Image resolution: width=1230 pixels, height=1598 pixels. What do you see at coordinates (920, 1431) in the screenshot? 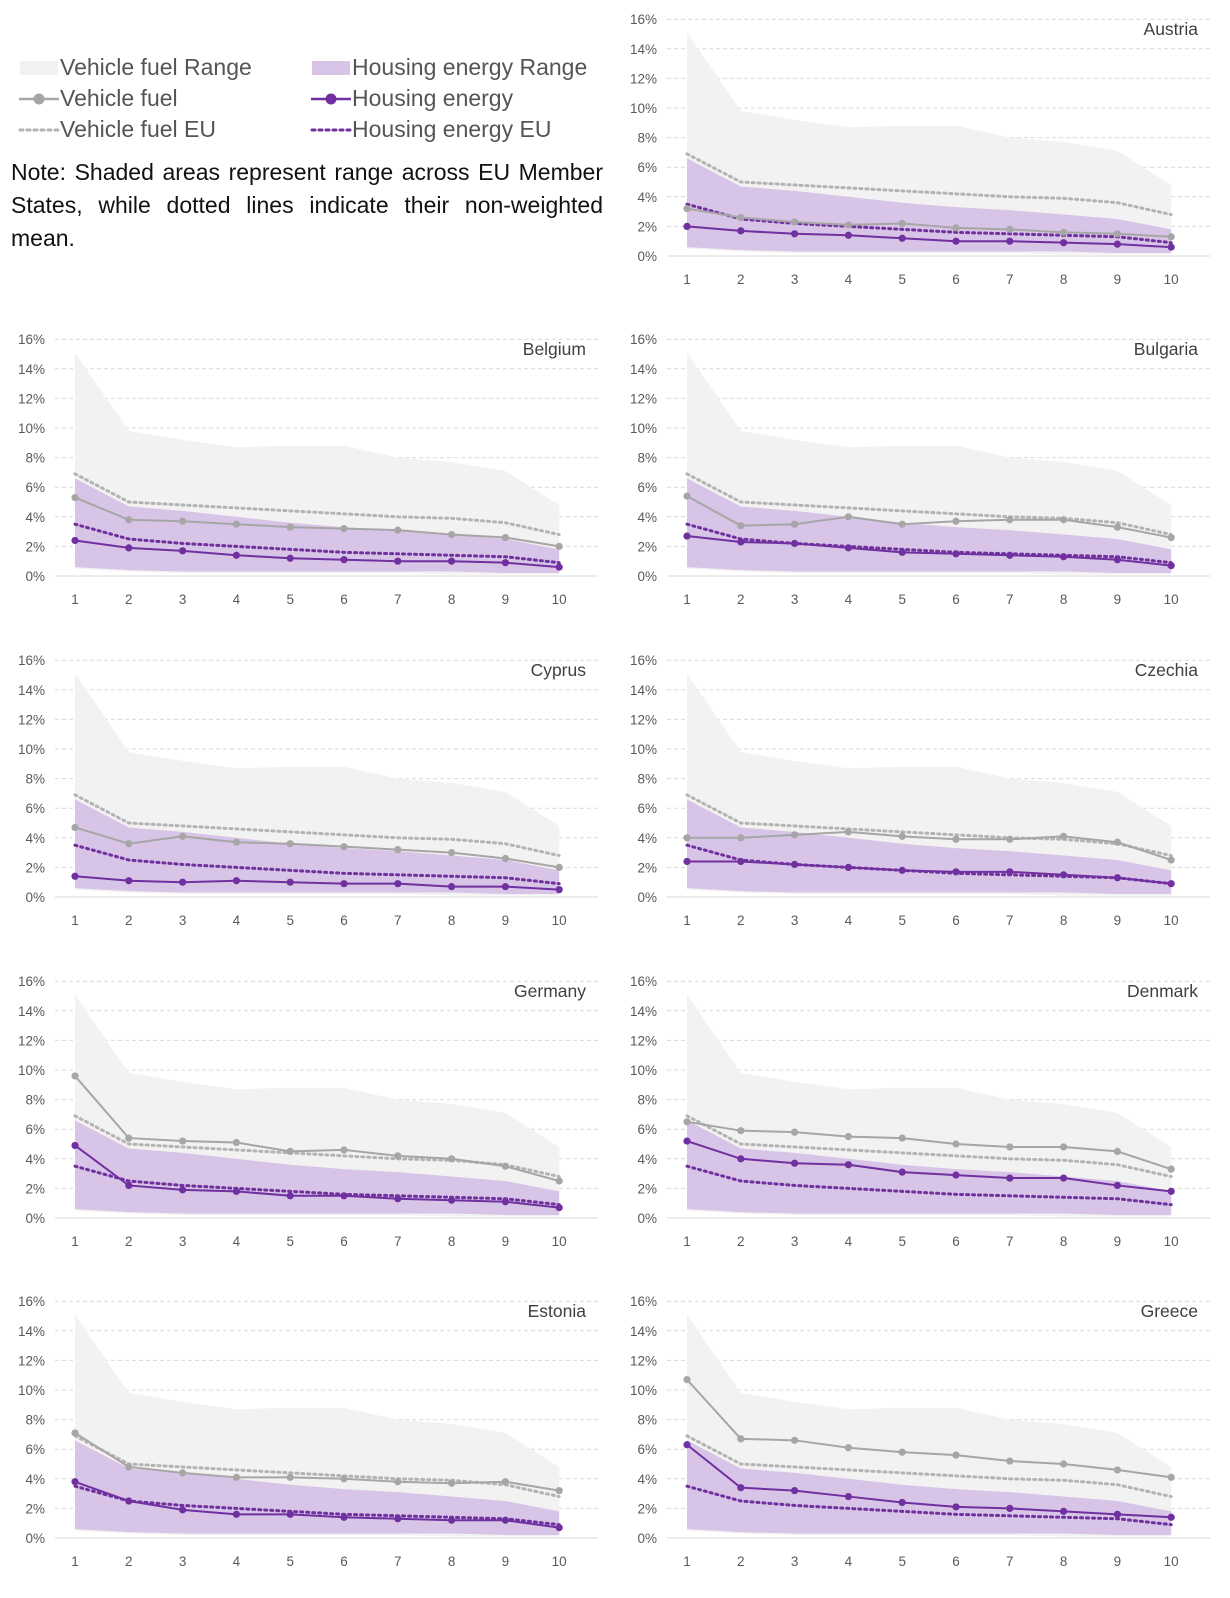
I see `chart-svg: 0% 2% 4% 6% 8% 10% 12% 14% 16% 1 2 3 4 5 6 7 8 9 10 Greece` at bounding box center [920, 1431].